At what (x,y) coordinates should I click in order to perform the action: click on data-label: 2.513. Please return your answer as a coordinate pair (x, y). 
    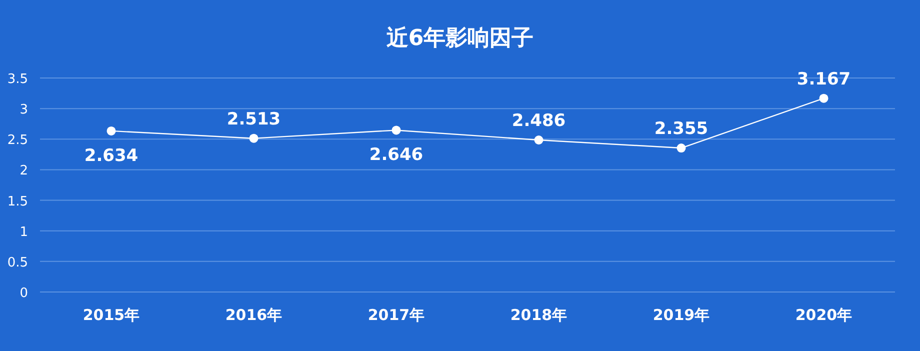
    Looking at the image, I should click on (253, 119).